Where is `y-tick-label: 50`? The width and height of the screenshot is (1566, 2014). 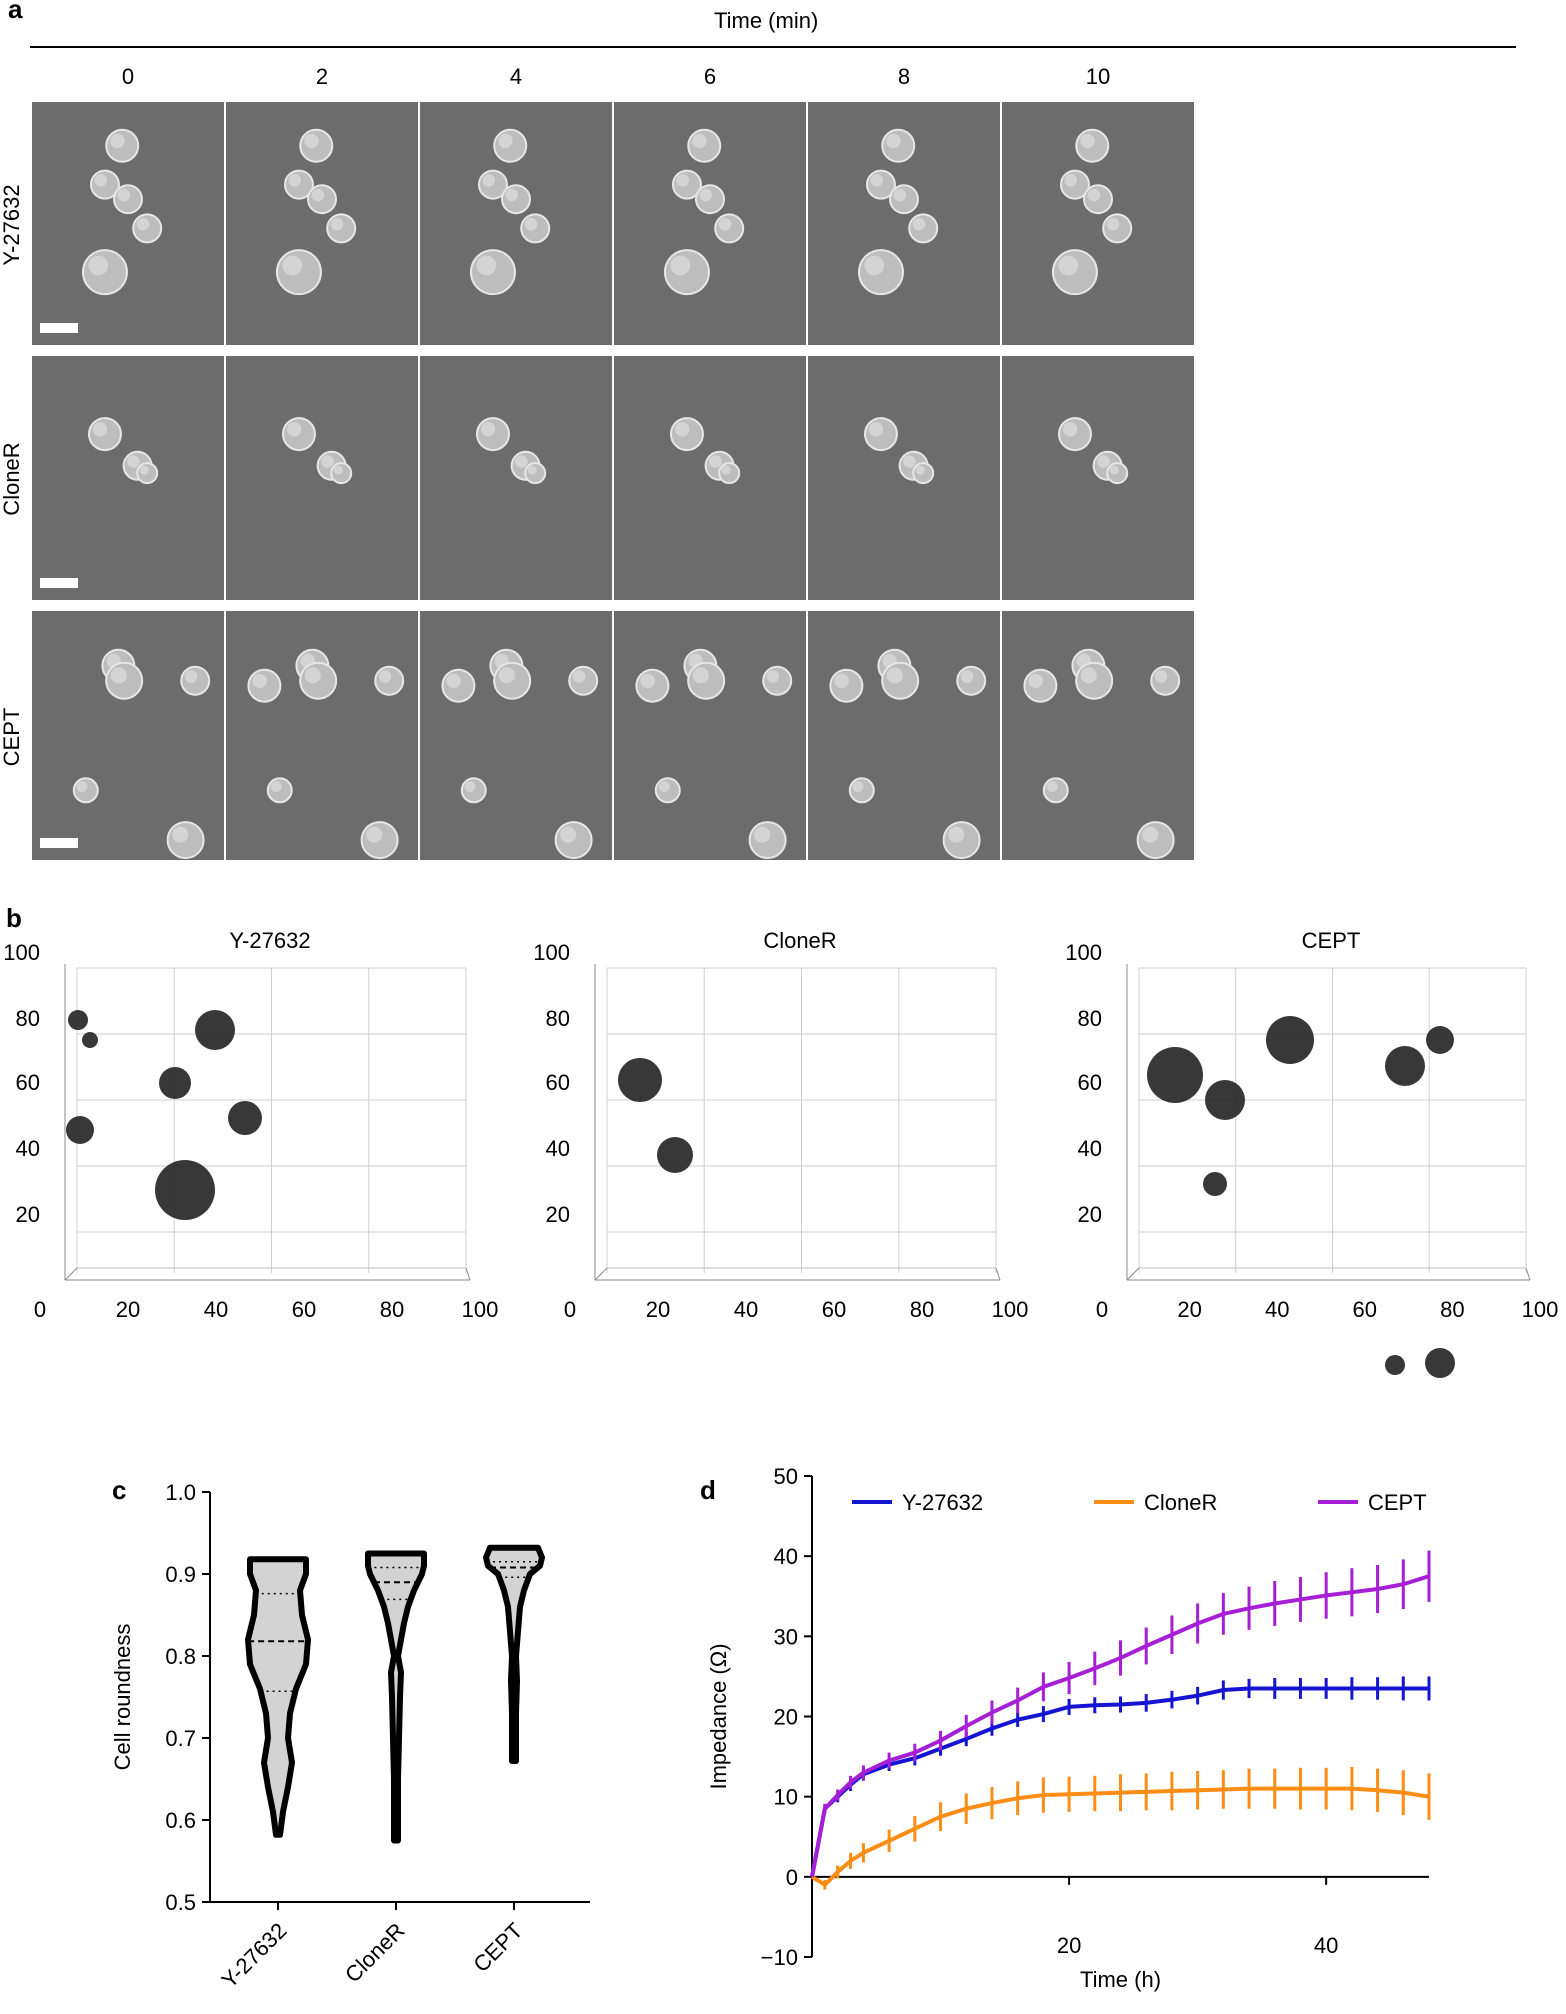 y-tick-label: 50 is located at coordinates (786, 1476).